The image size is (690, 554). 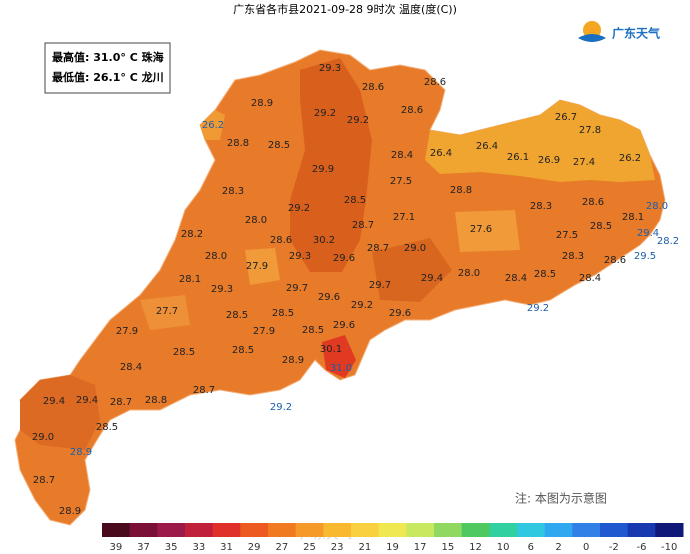 What do you see at coordinates (404, 217) in the screenshot?
I see `temperature-label: 27.1` at bounding box center [404, 217].